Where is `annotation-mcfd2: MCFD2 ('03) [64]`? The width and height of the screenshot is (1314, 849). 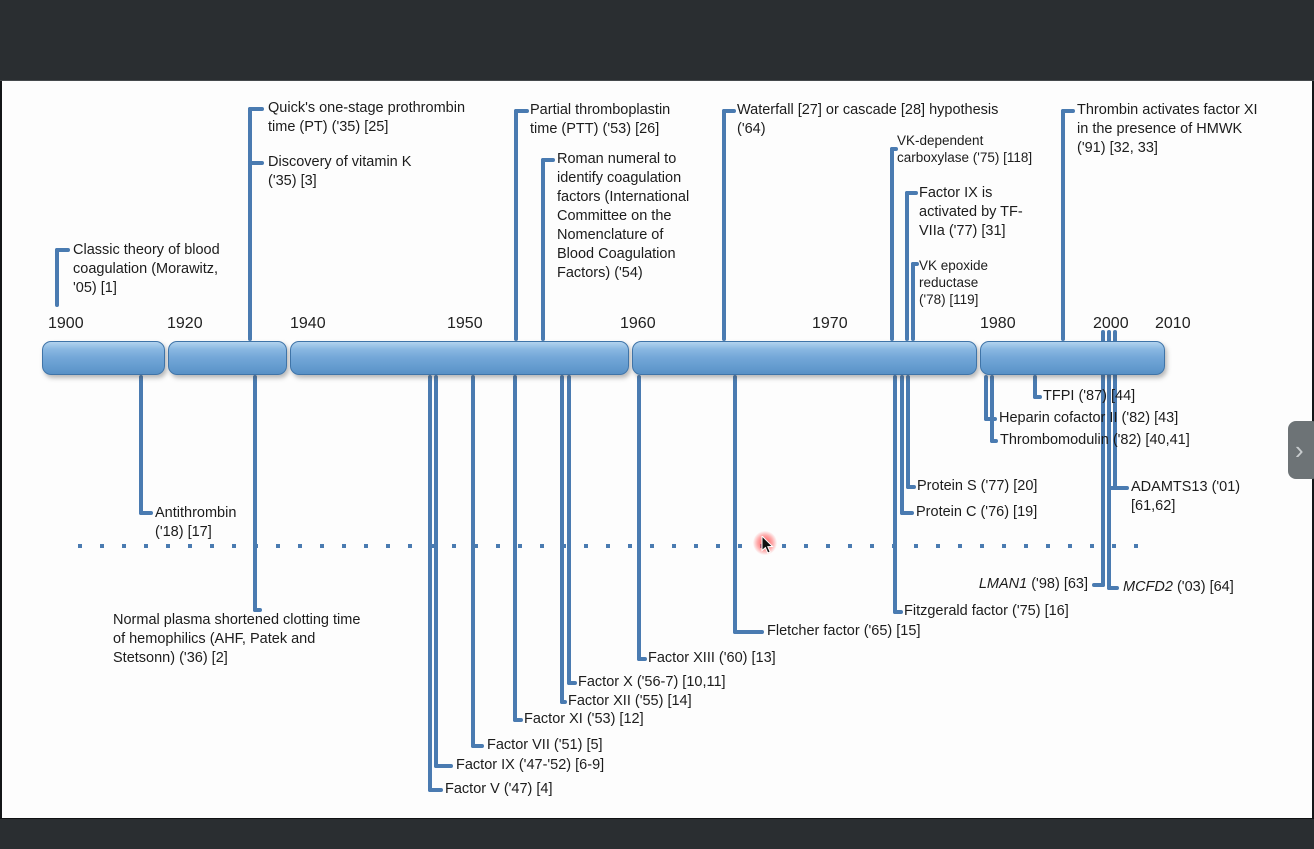 annotation-mcfd2: MCFD2 ('03) [64] is located at coordinates (1178, 587).